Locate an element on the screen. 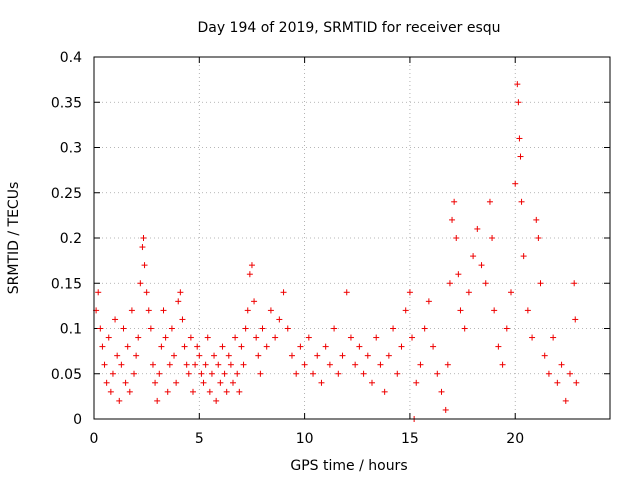 The width and height of the screenshot is (640, 480). y-tick-label: 0 is located at coordinates (77, 420).